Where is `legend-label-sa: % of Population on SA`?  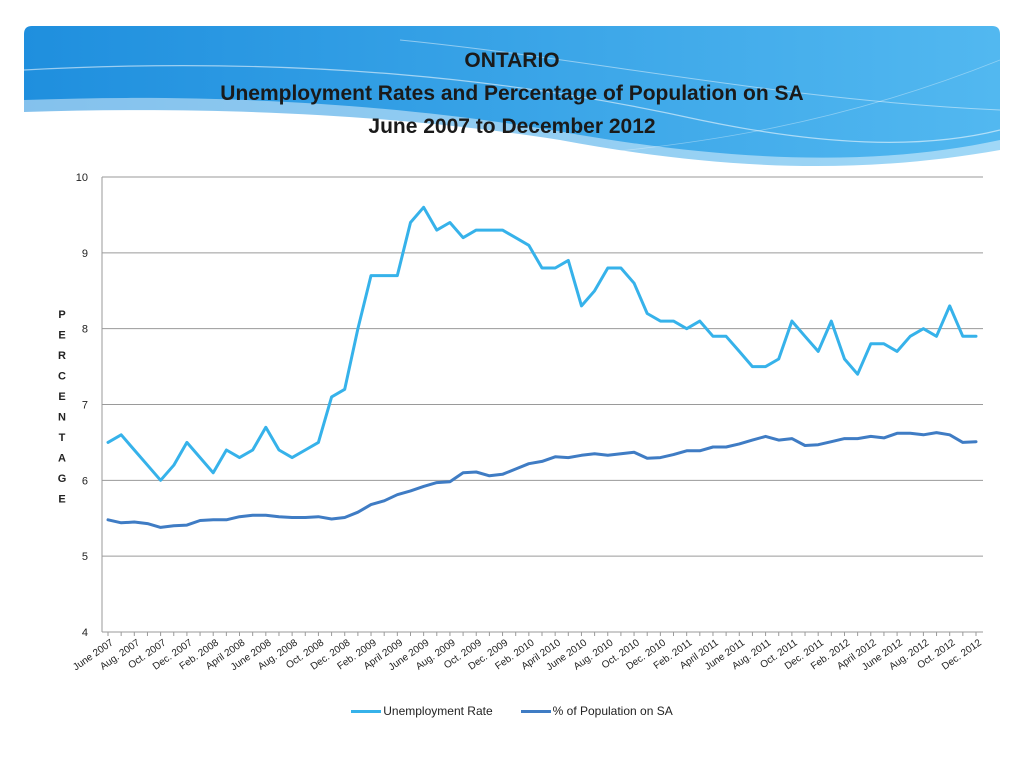
legend-label-sa: % of Population on SA is located at coordinates (612, 711).